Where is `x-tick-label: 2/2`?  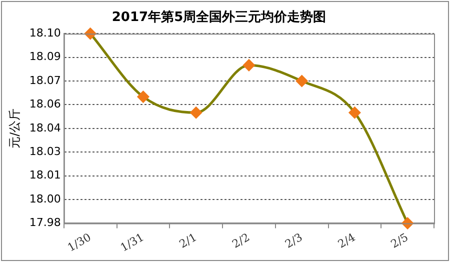 x-tick-label: 2/2 is located at coordinates (241, 240).